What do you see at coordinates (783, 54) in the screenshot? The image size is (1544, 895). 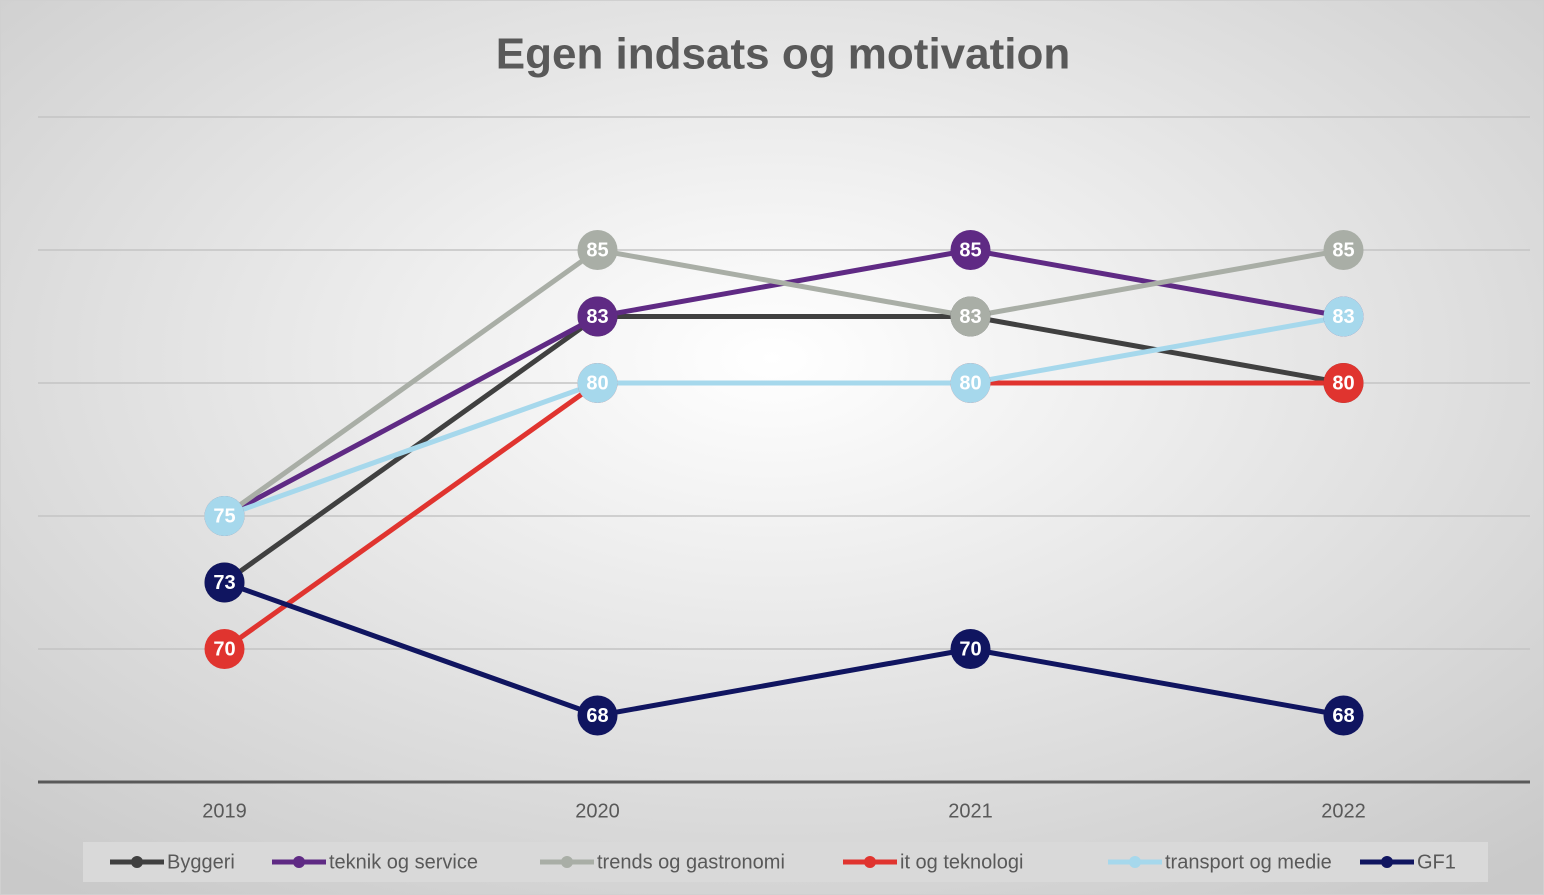 I see `chart-title: Egen indsats og motivation` at bounding box center [783, 54].